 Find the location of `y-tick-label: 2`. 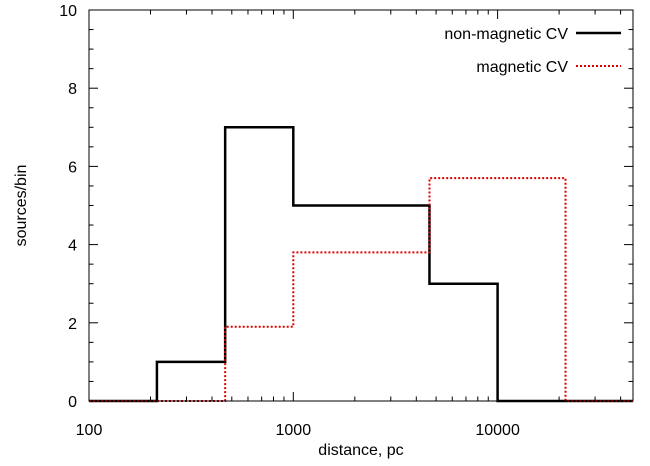

y-tick-label: 2 is located at coordinates (72, 324).